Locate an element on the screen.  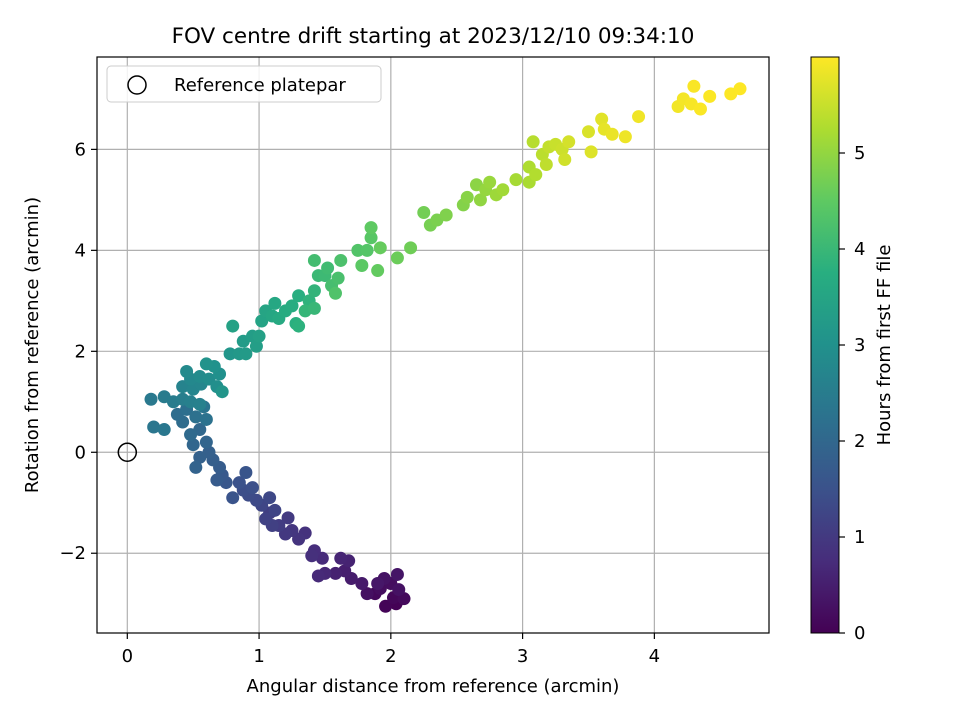
colorbar-label: Hours from first FF file is located at coordinates (884, 345).